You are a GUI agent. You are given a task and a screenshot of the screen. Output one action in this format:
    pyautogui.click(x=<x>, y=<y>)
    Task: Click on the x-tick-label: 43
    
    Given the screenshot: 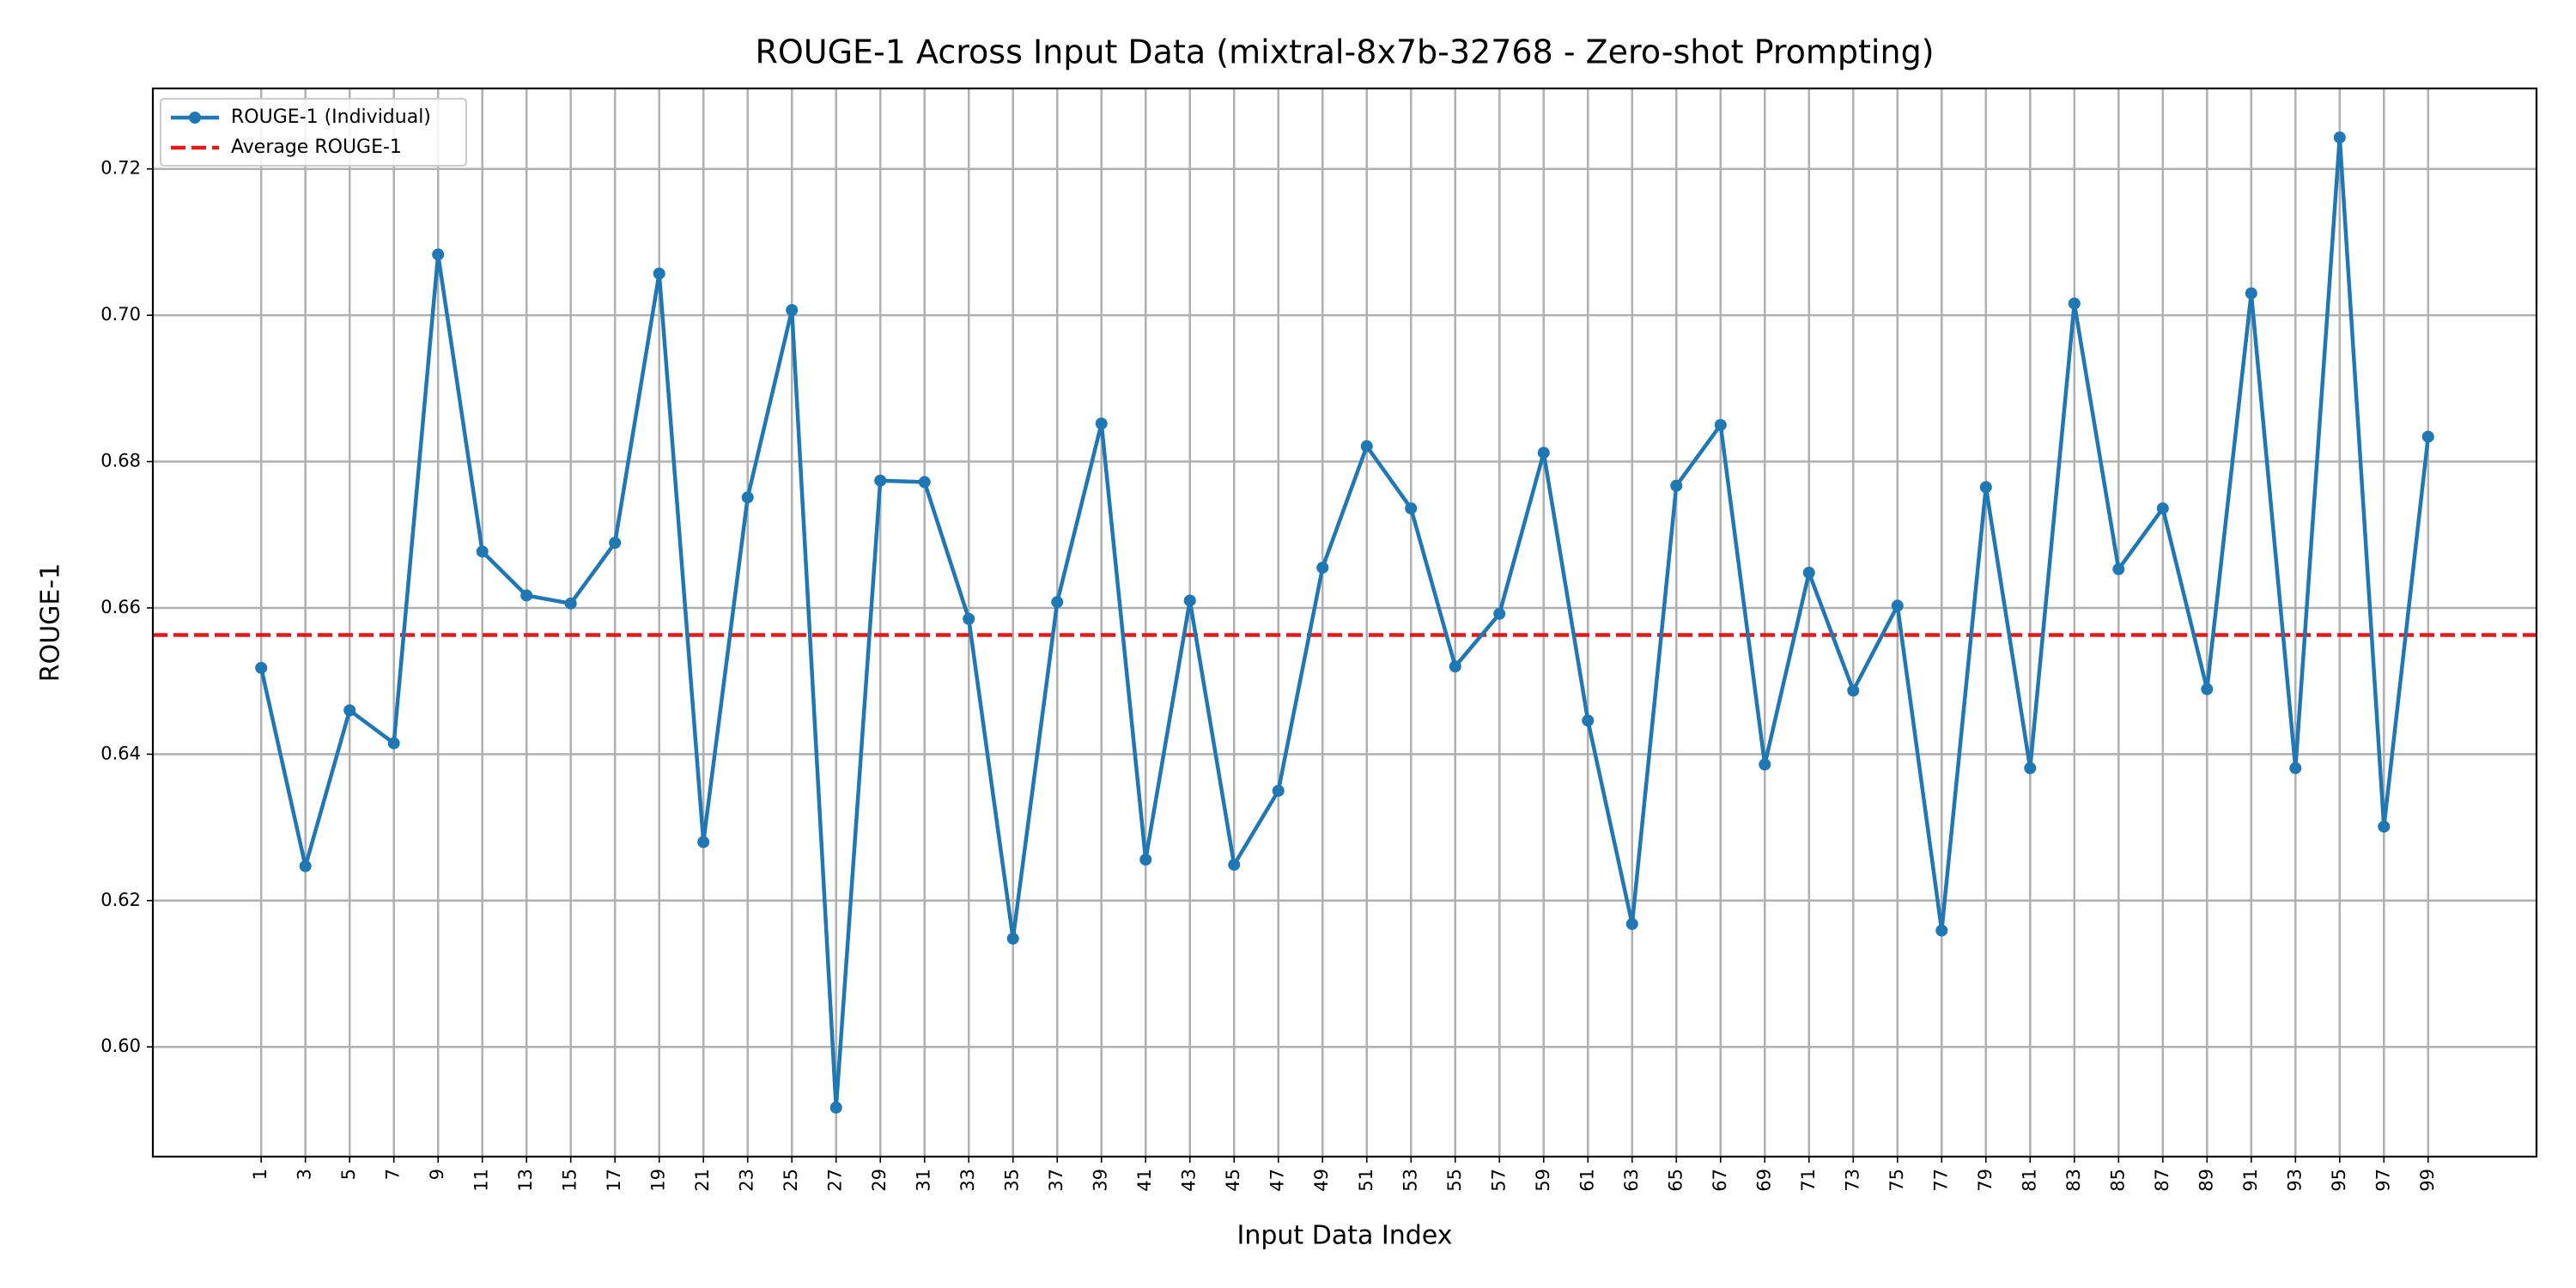 What is the action you would take?
    pyautogui.click(x=1189, y=1180)
    